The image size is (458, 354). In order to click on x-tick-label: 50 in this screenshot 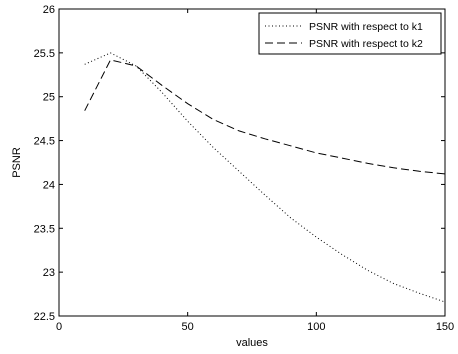, I will do `click(188, 327)`.